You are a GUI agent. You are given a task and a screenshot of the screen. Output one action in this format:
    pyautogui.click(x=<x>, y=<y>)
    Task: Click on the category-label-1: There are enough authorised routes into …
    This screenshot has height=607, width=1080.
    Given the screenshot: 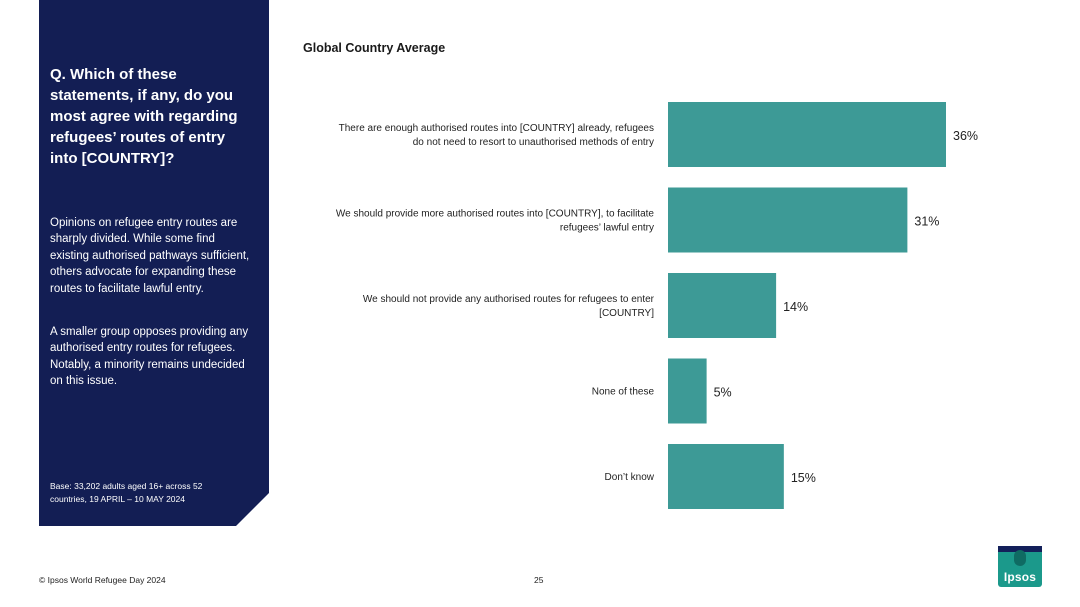 What is the action you would take?
    pyautogui.click(x=496, y=135)
    